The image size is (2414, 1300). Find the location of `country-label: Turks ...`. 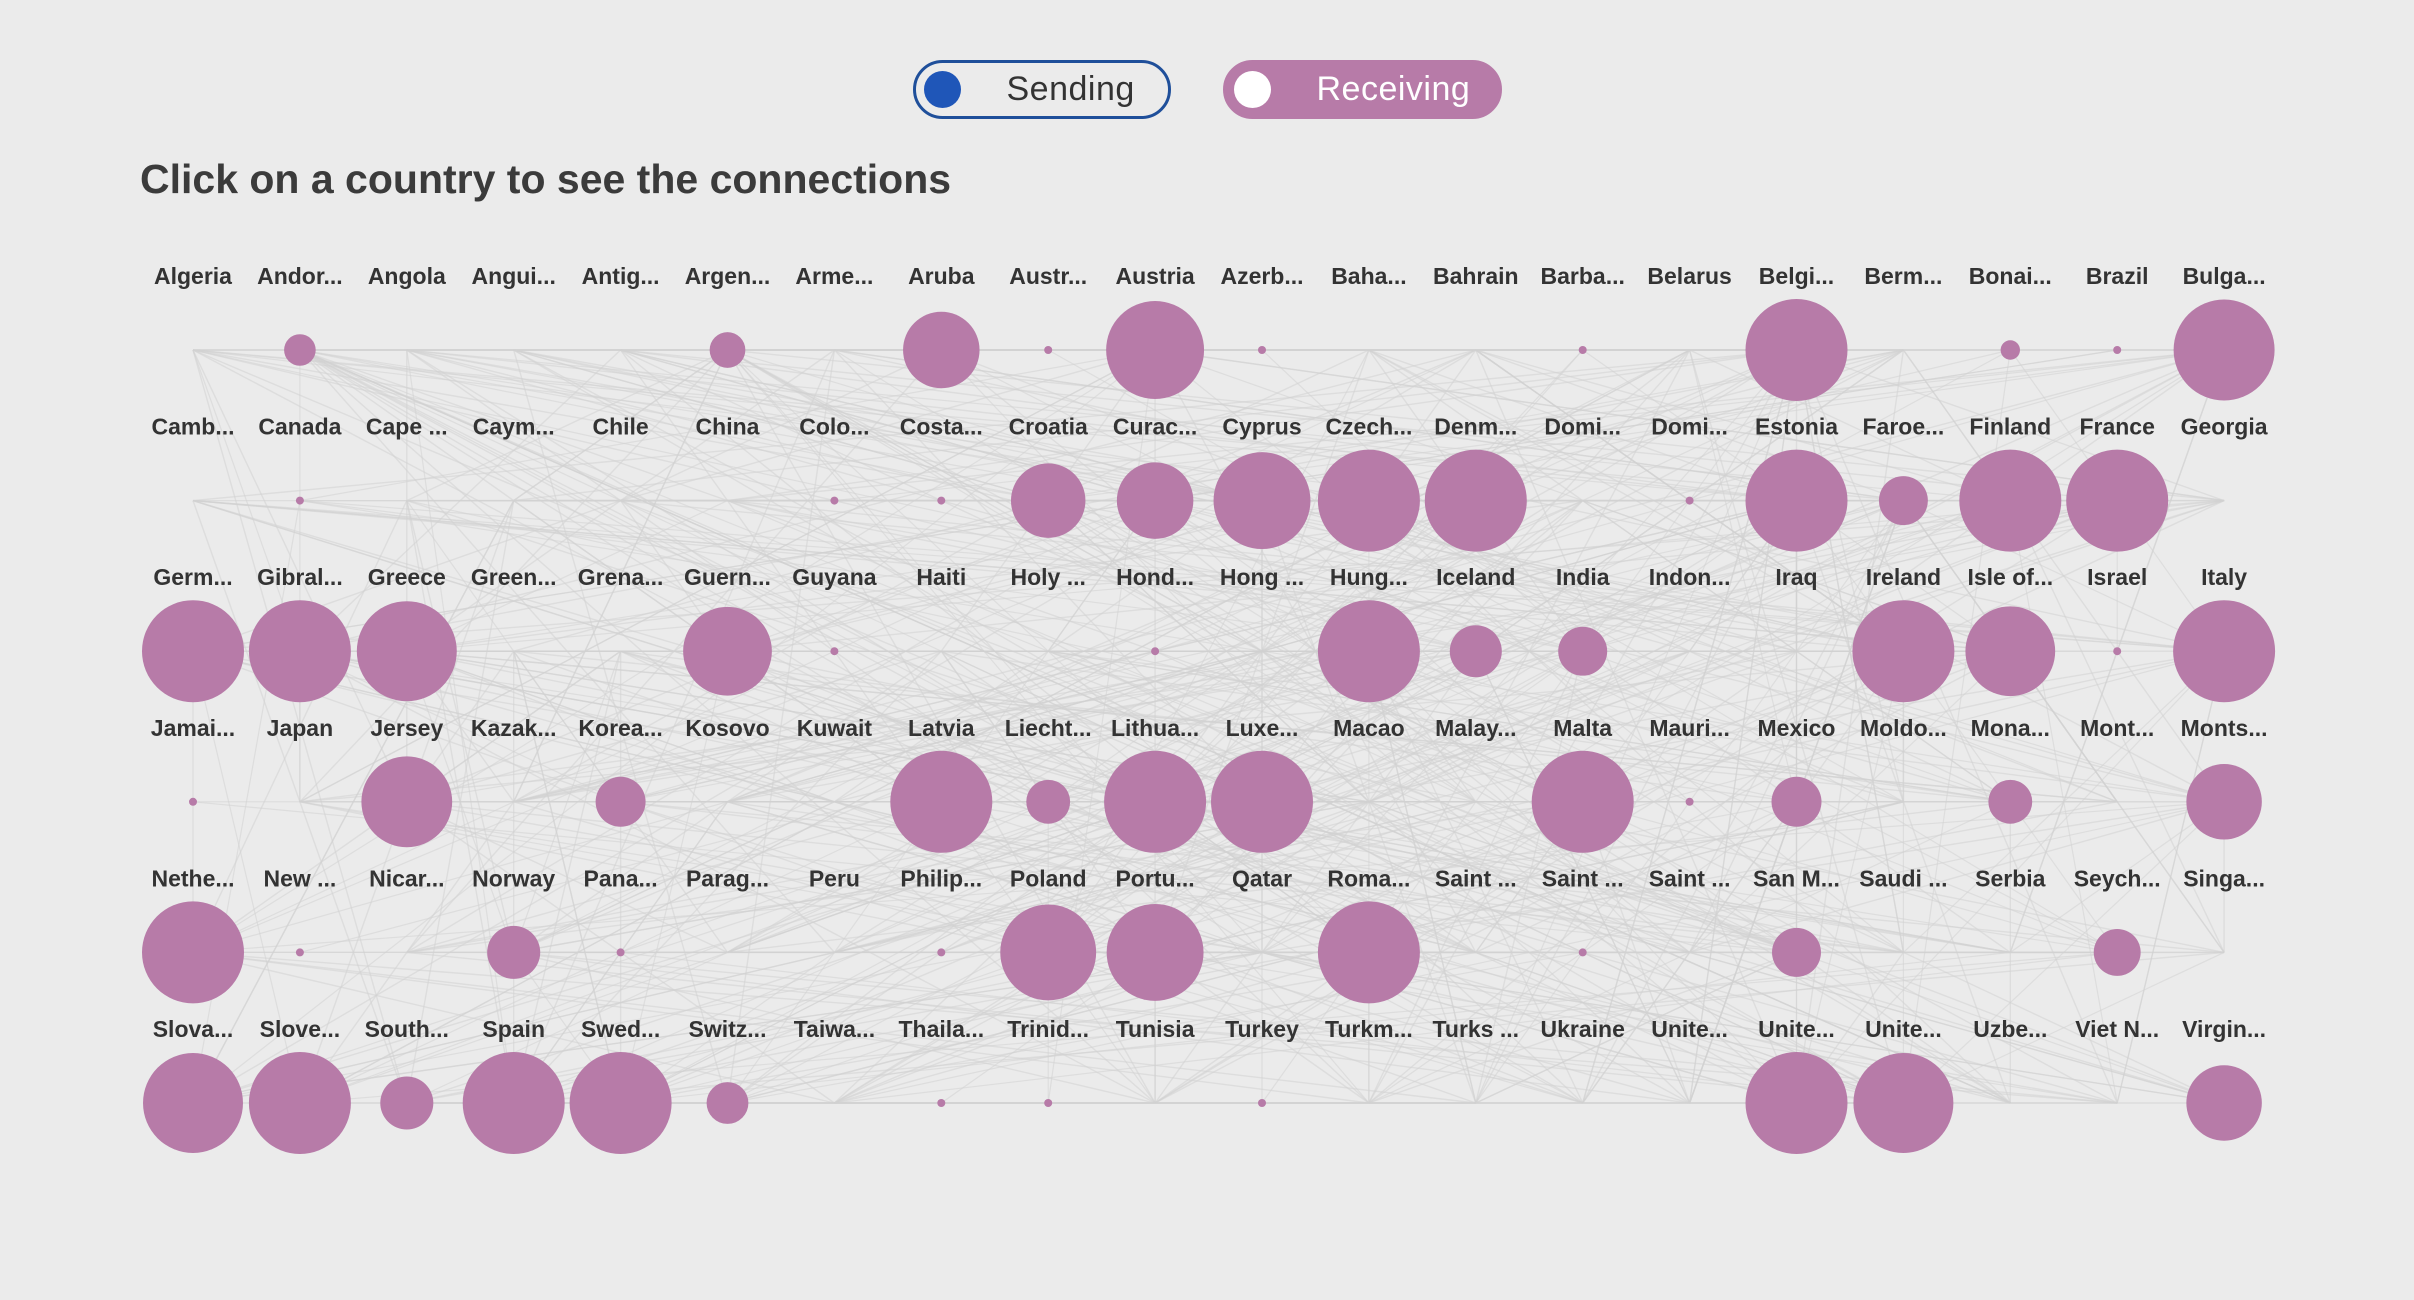

country-label: Turks ... is located at coordinates (1476, 1029).